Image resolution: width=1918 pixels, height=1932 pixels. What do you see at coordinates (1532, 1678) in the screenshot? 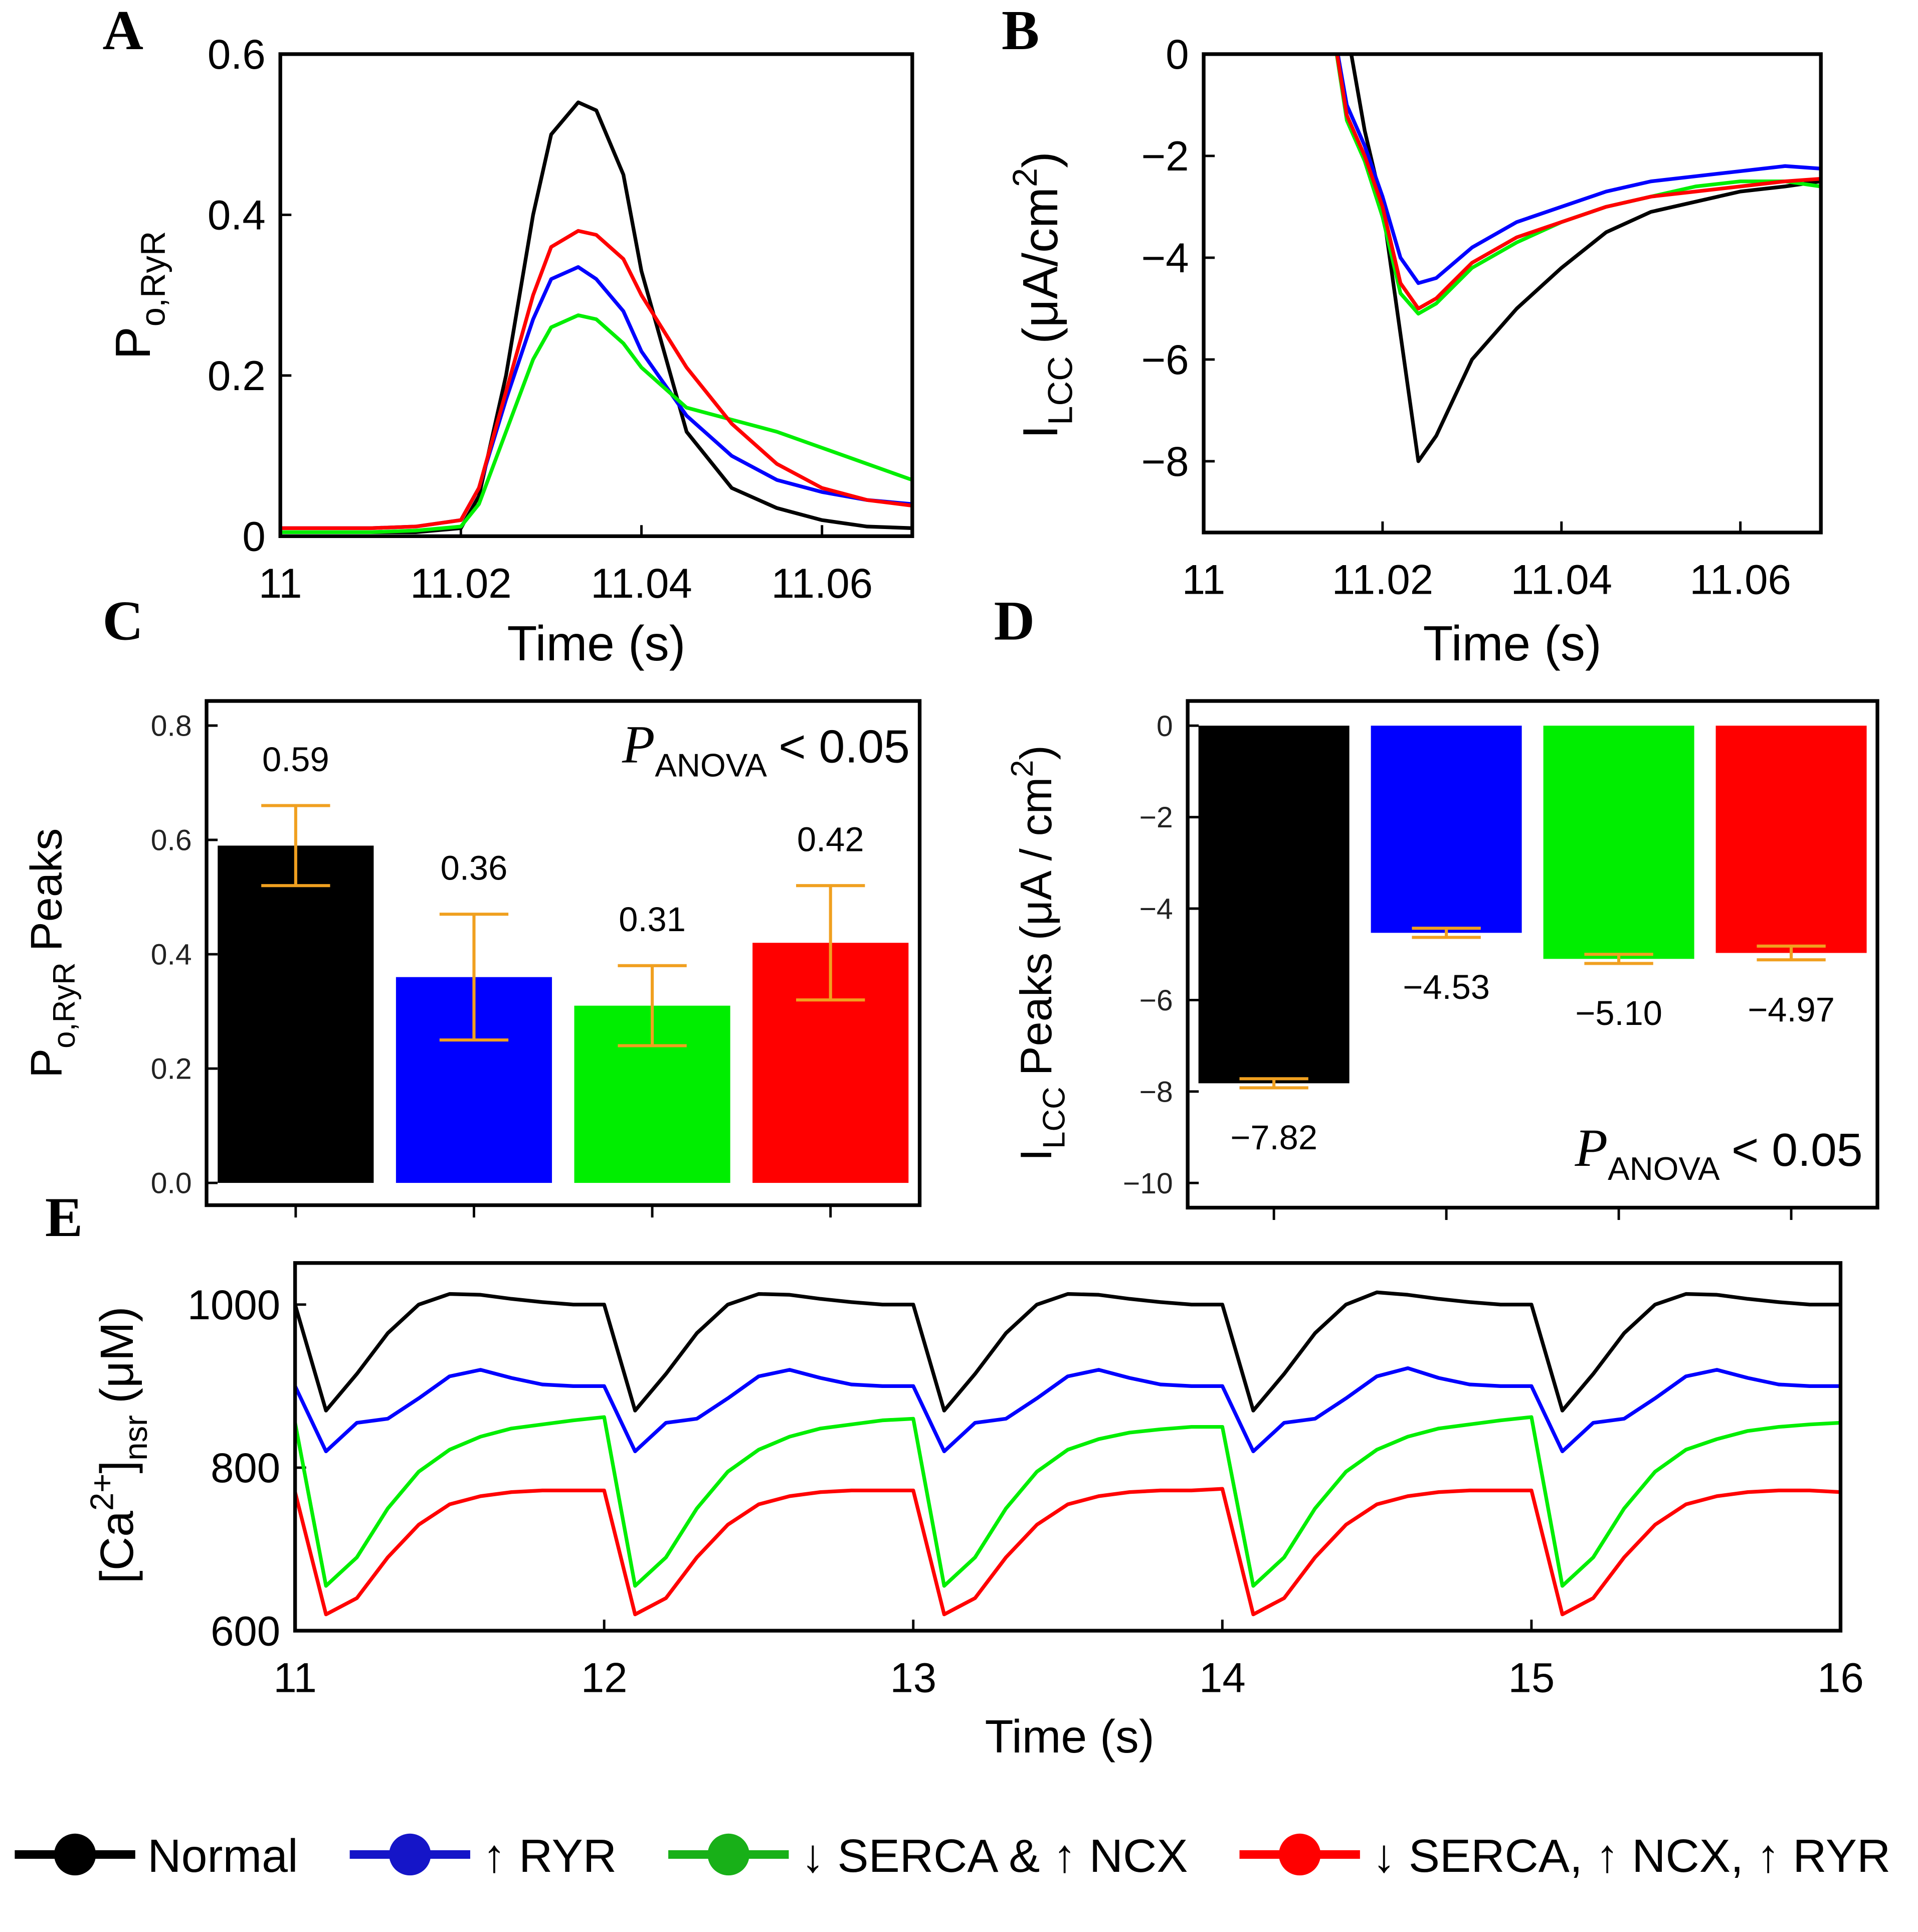
I see `x-tick-label: 15` at bounding box center [1532, 1678].